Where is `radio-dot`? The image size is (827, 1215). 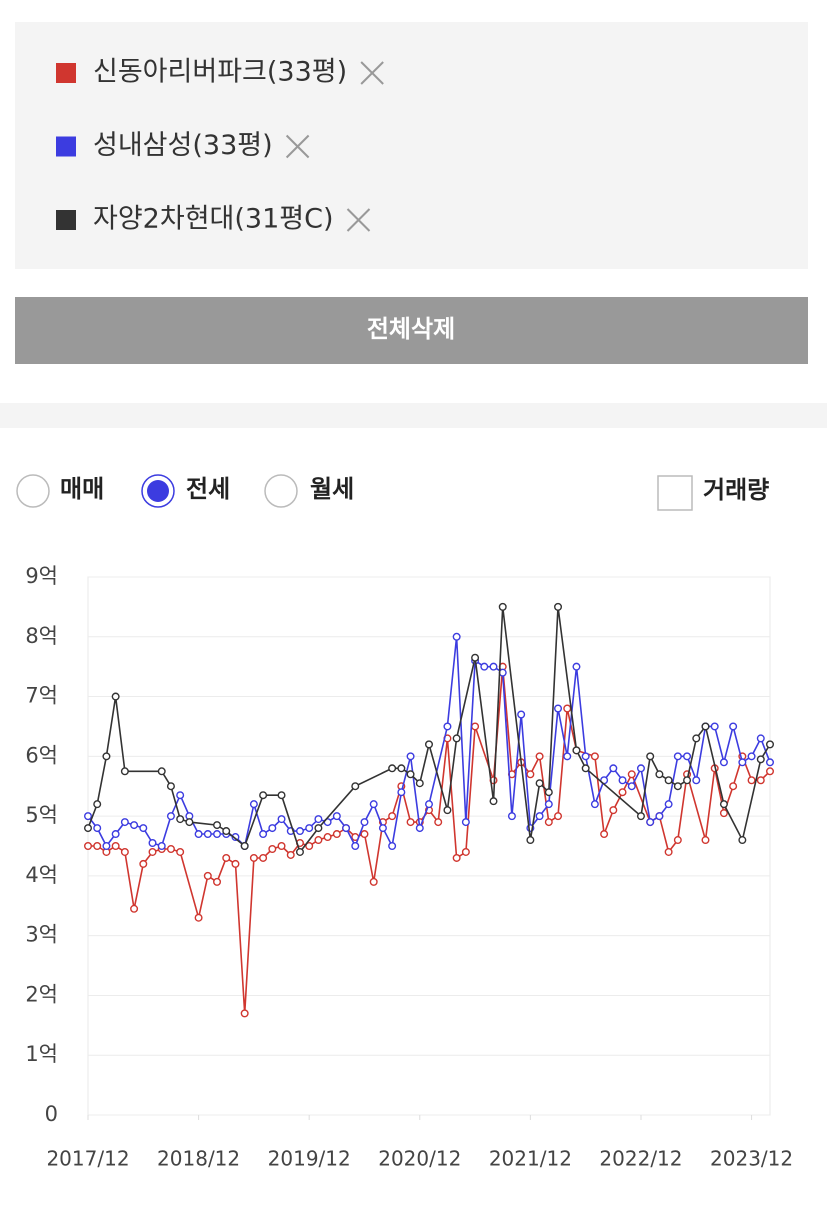
radio-dot is located at coordinates (158, 491).